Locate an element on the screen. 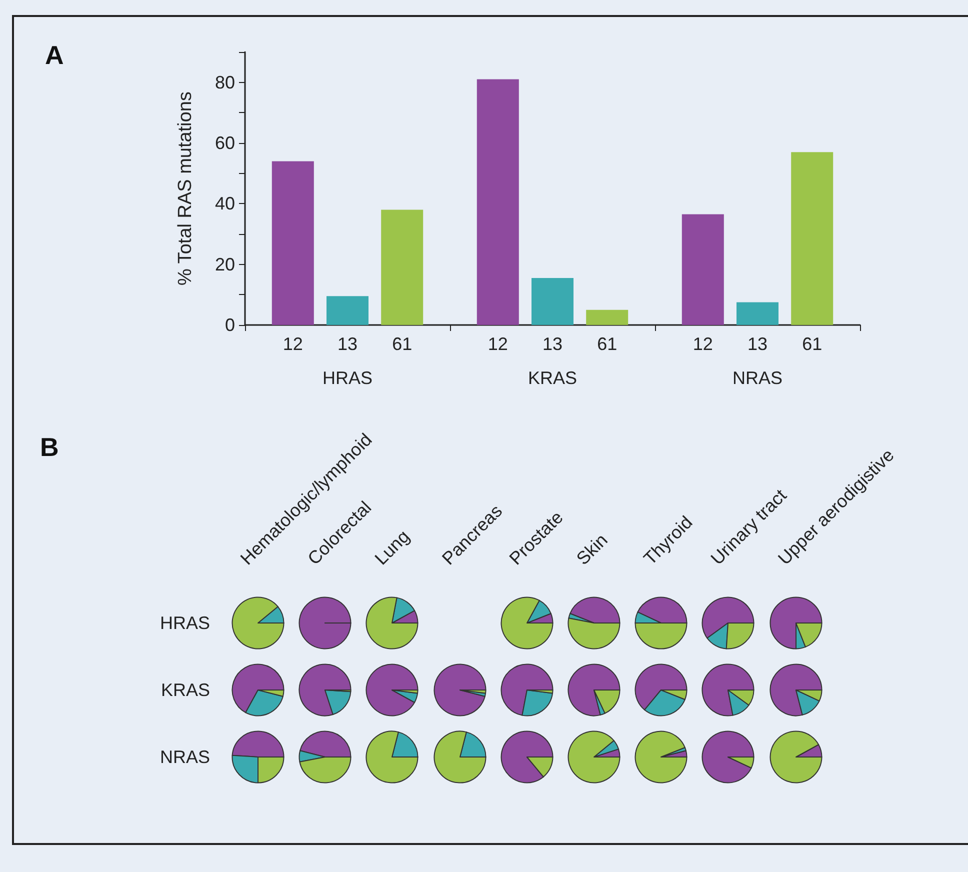 The image size is (968, 872). category-label: NRAS is located at coordinates (185, 757).